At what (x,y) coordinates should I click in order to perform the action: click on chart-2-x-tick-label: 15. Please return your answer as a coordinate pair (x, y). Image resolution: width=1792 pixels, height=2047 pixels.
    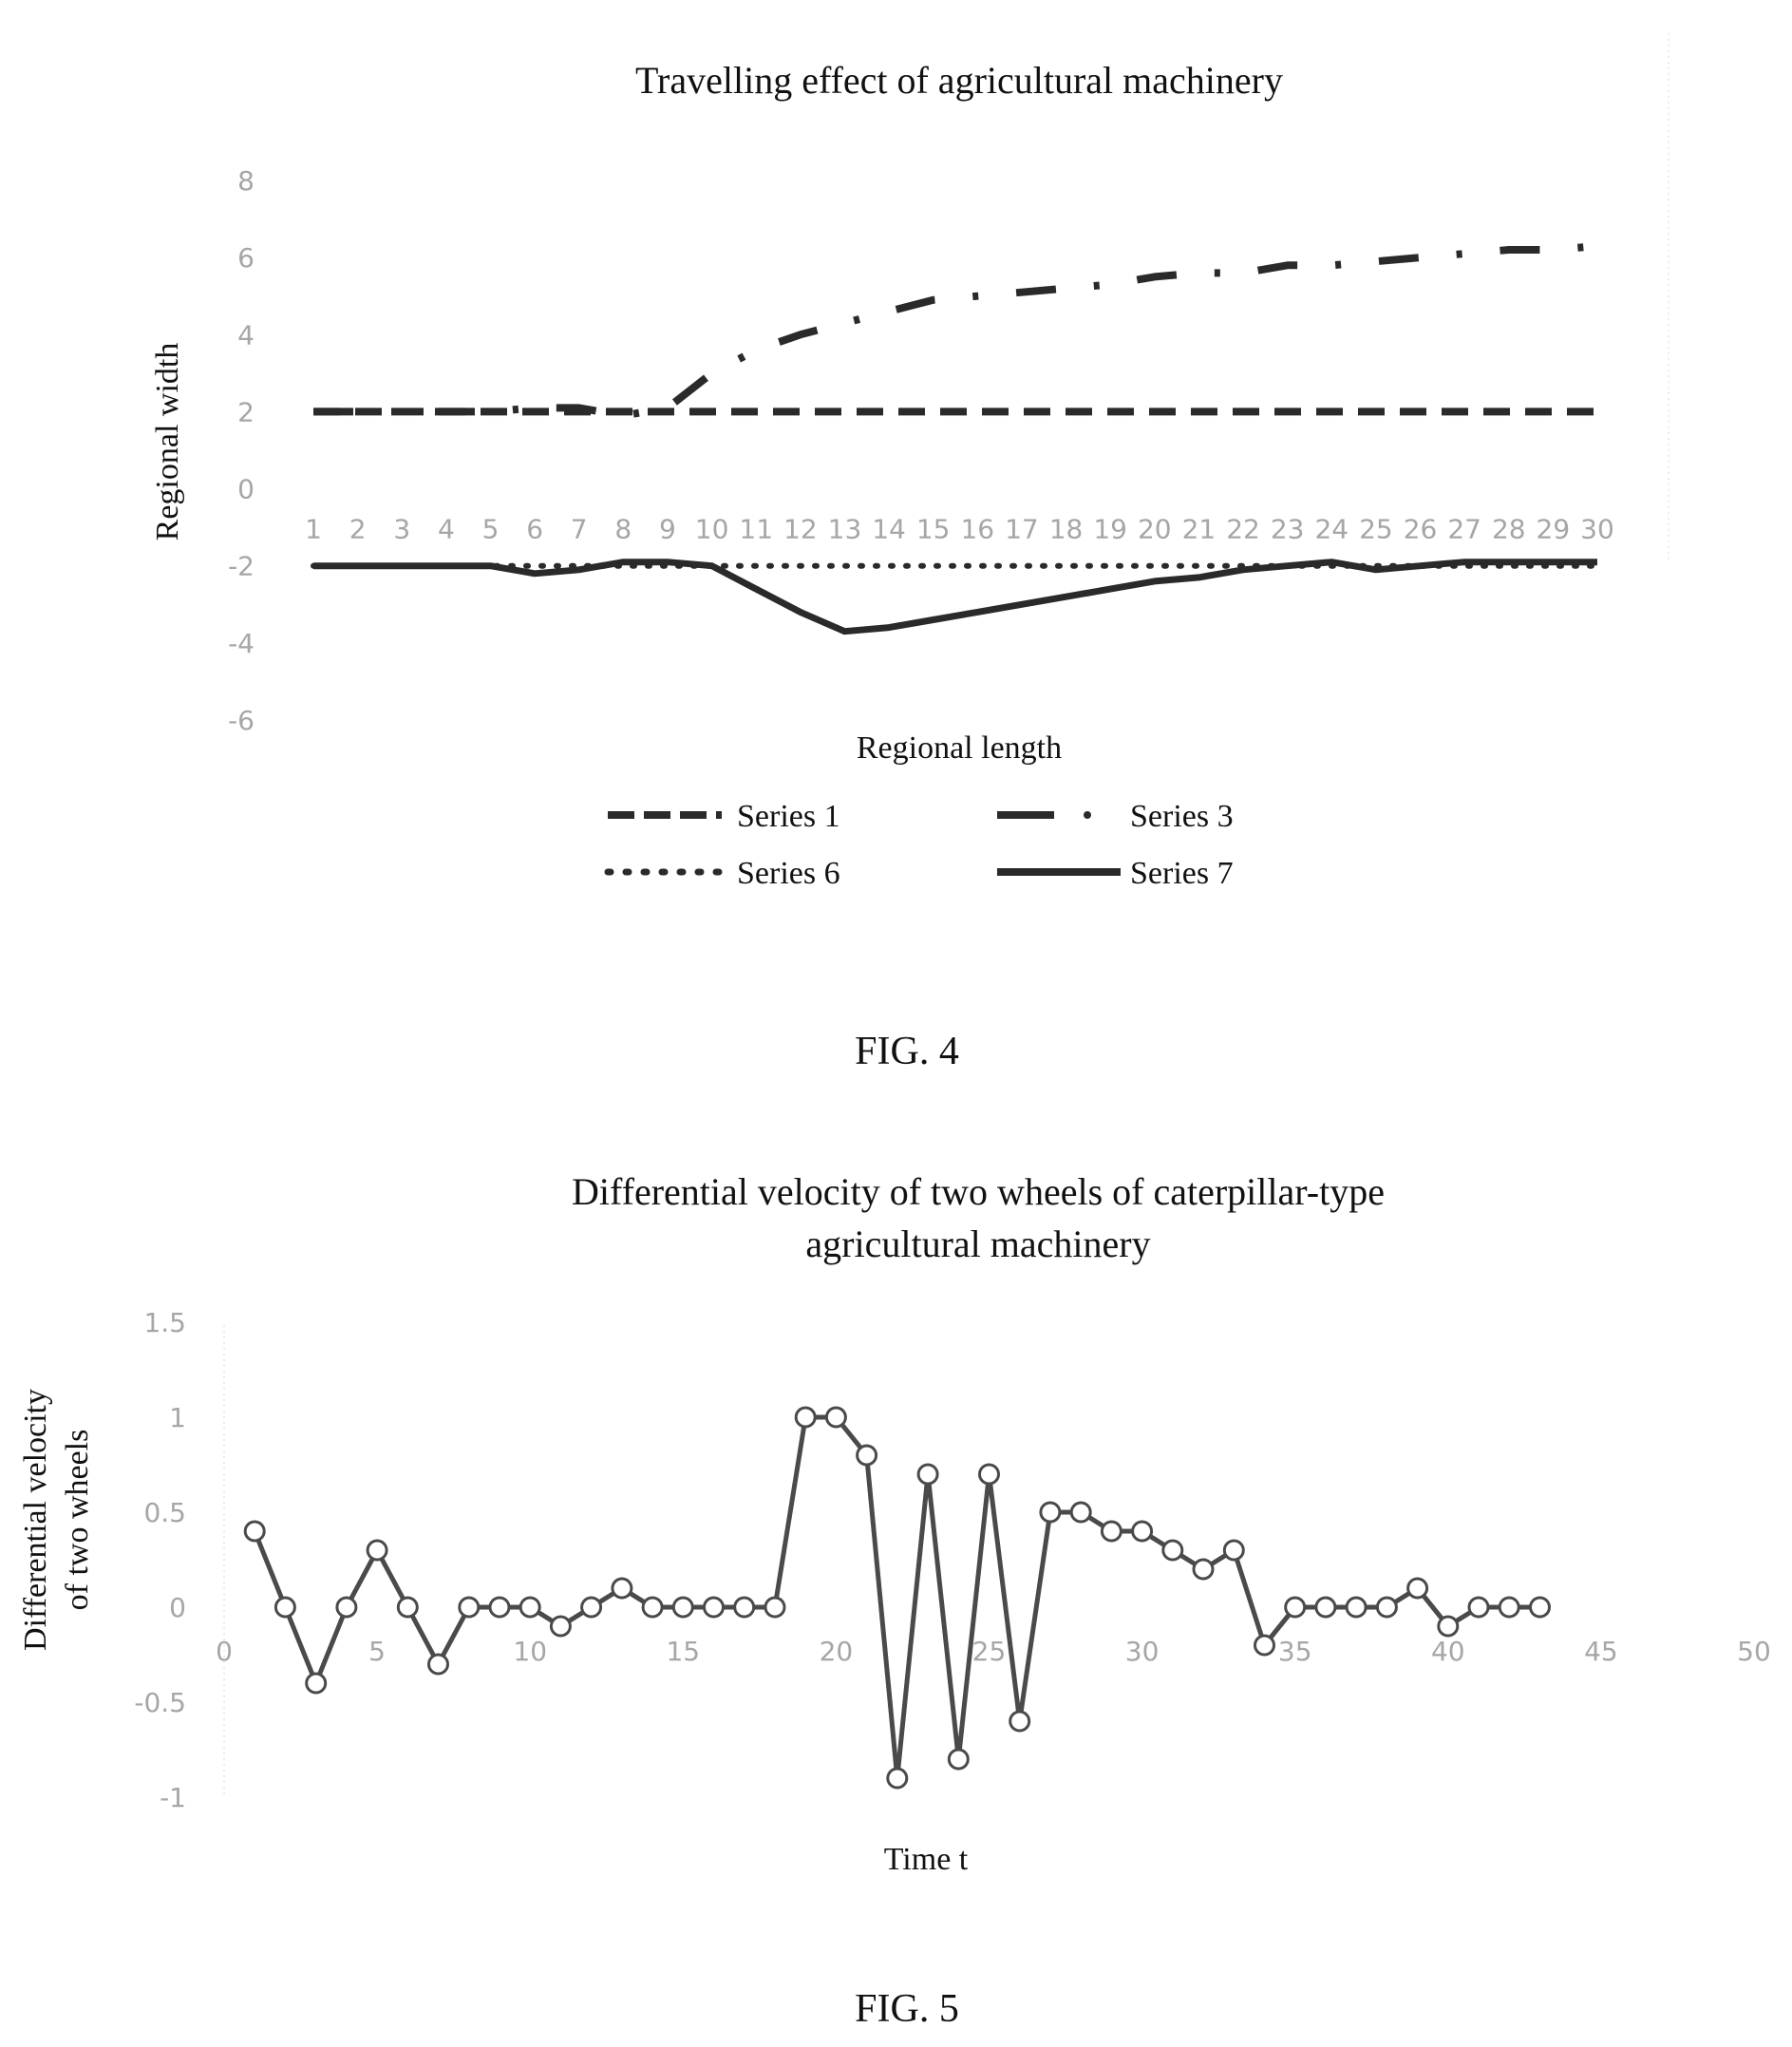
    Looking at the image, I should click on (683, 1652).